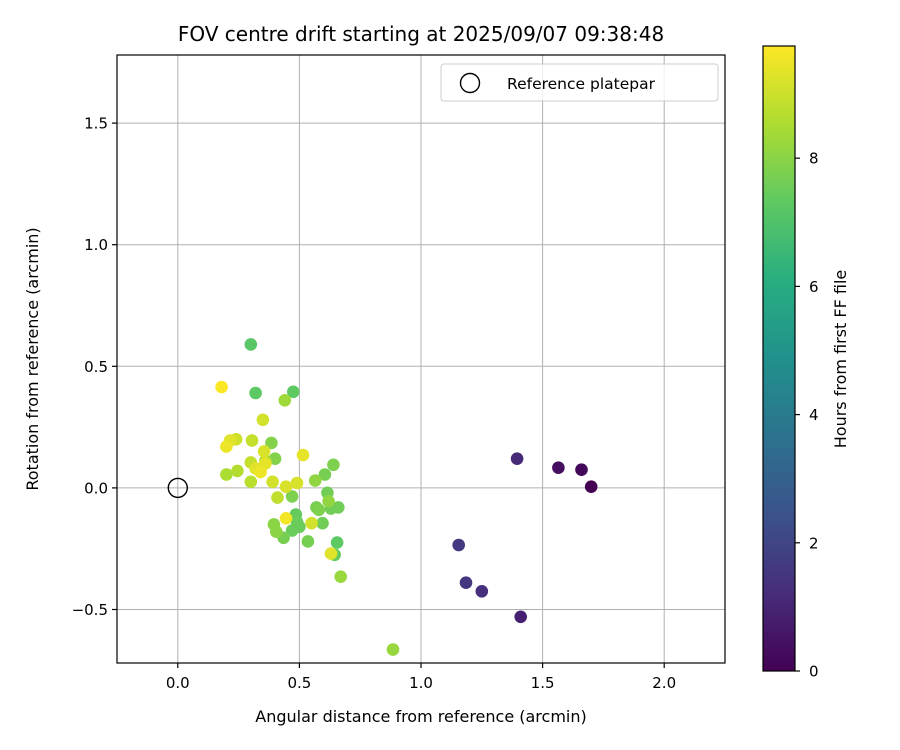 The height and width of the screenshot is (750, 900). I want to click on legend-marker-circle, so click(470, 83).